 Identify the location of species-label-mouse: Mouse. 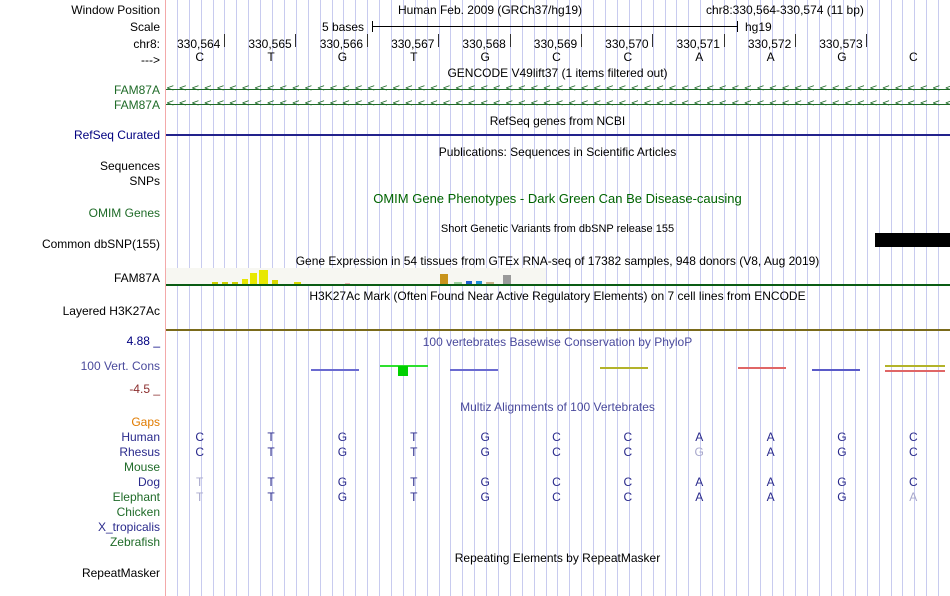
(141, 467).